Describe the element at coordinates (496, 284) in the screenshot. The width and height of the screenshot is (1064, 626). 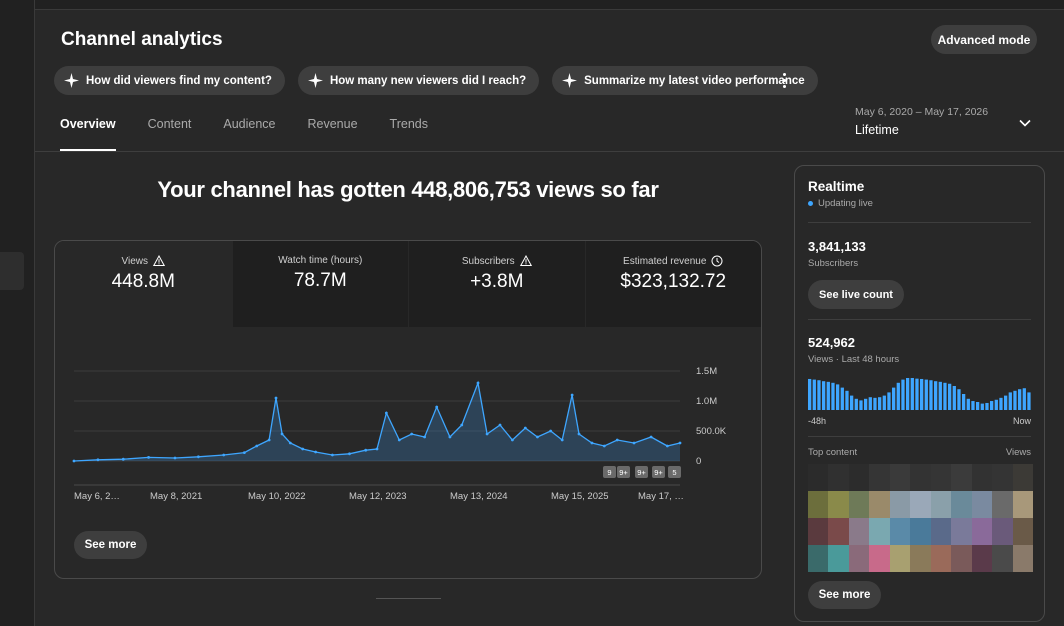
I see `metric-subscribers: Subscribers +3.8M` at that location.